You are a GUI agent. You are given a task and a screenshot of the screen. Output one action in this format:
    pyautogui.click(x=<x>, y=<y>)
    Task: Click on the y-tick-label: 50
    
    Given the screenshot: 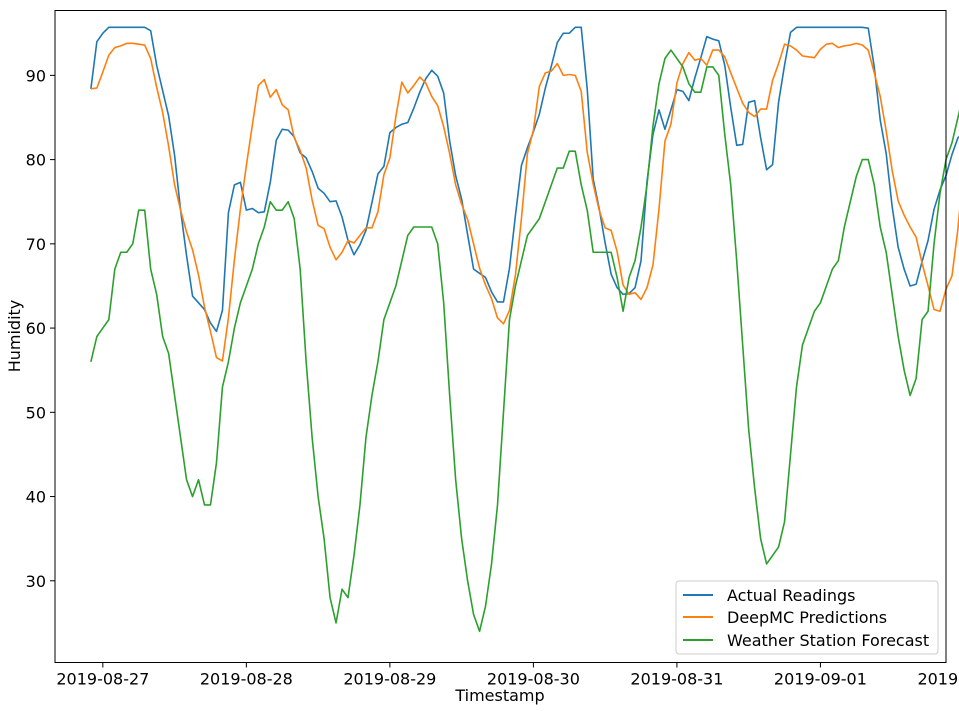 What is the action you would take?
    pyautogui.click(x=36, y=412)
    